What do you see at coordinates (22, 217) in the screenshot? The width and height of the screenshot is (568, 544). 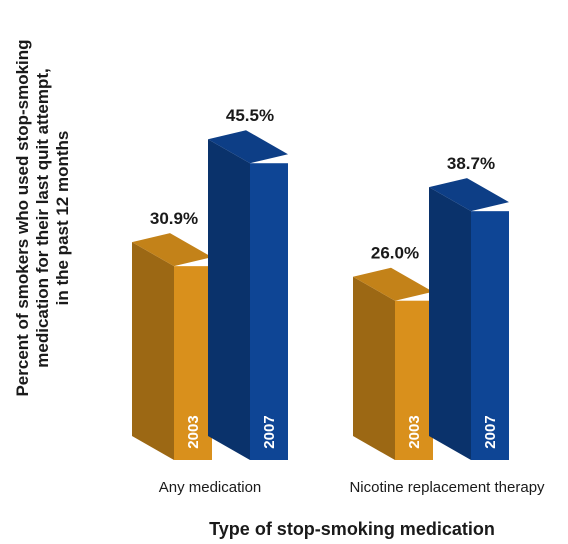 I see `y-axis-label-line-1: Percent of smokers who used stop-smoking` at bounding box center [22, 217].